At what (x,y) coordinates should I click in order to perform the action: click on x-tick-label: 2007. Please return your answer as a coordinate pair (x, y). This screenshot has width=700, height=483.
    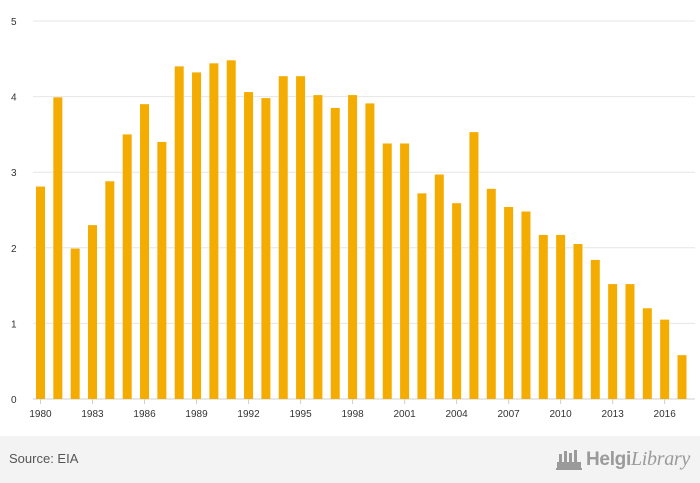
    Looking at the image, I should click on (508, 414).